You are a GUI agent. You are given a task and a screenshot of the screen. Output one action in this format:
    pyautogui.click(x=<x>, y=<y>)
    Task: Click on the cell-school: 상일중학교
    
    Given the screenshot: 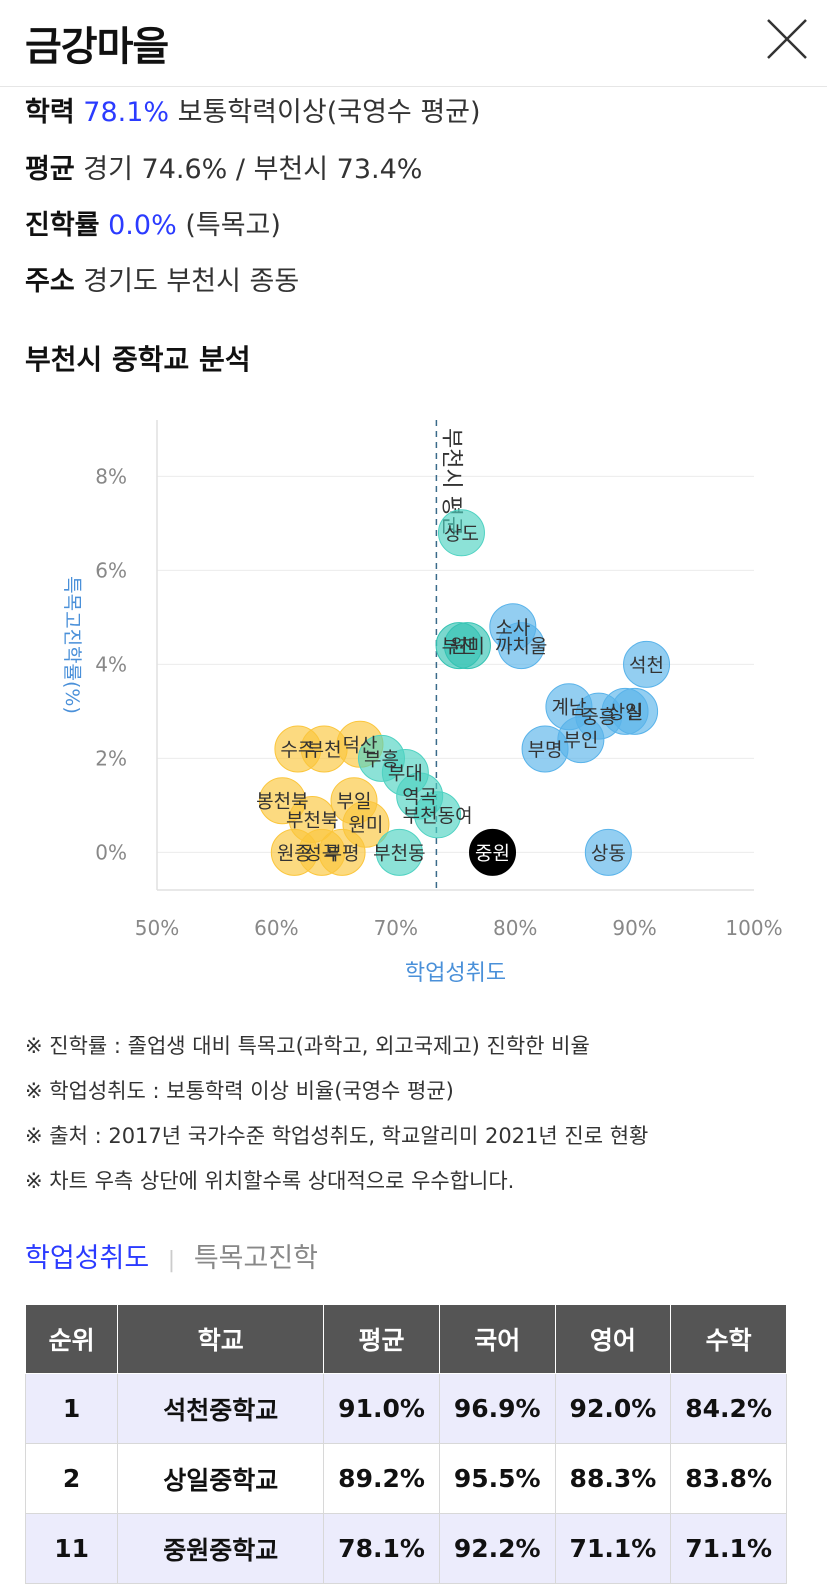 What is the action you would take?
    pyautogui.click(x=221, y=1478)
    